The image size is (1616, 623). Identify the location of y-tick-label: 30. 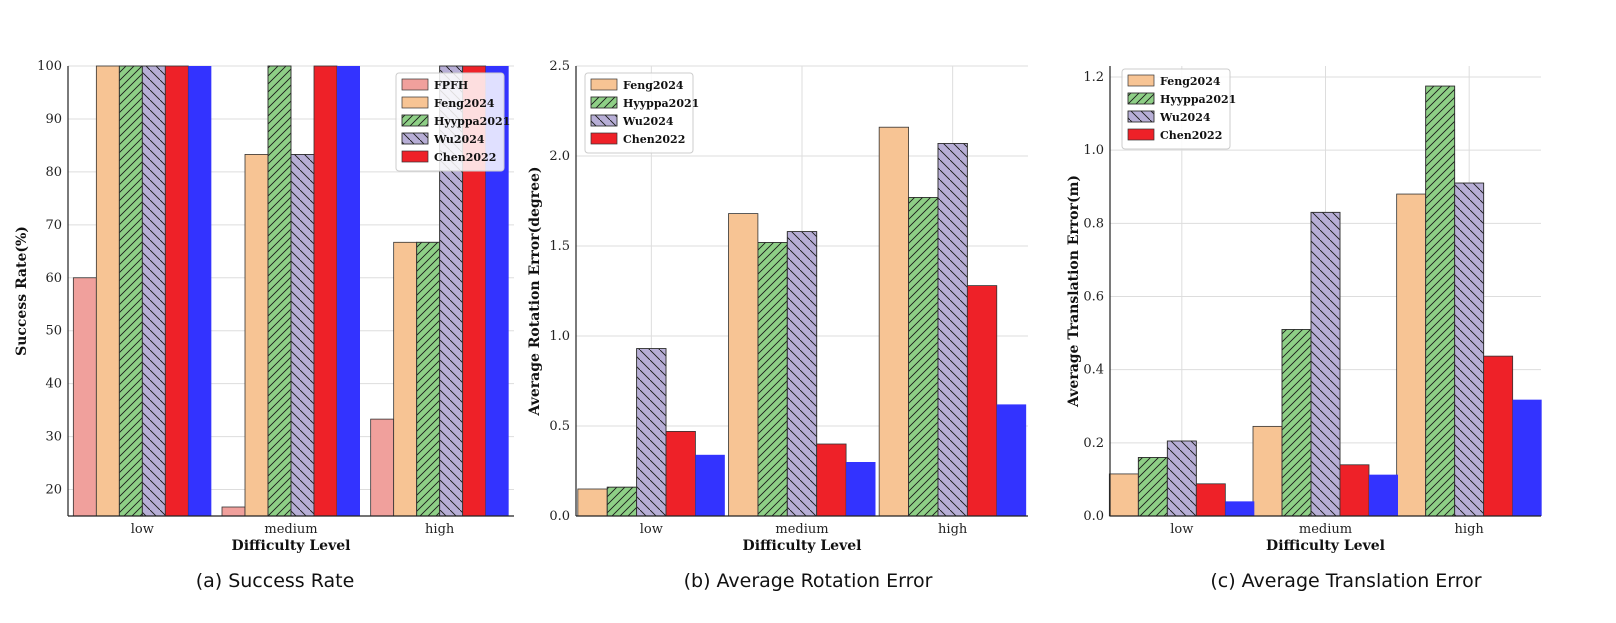
(53, 437).